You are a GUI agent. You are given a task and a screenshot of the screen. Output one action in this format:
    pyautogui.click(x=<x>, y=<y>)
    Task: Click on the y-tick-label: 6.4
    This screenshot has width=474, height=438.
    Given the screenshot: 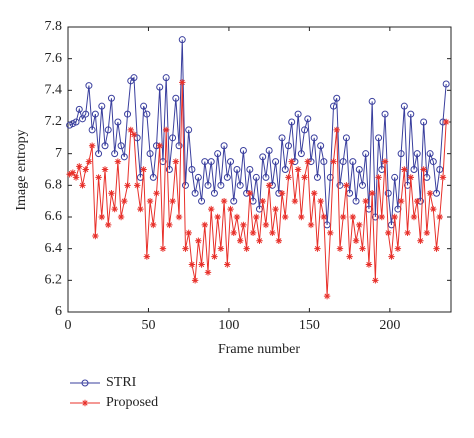 What is the action you would take?
    pyautogui.click(x=54, y=248)
    